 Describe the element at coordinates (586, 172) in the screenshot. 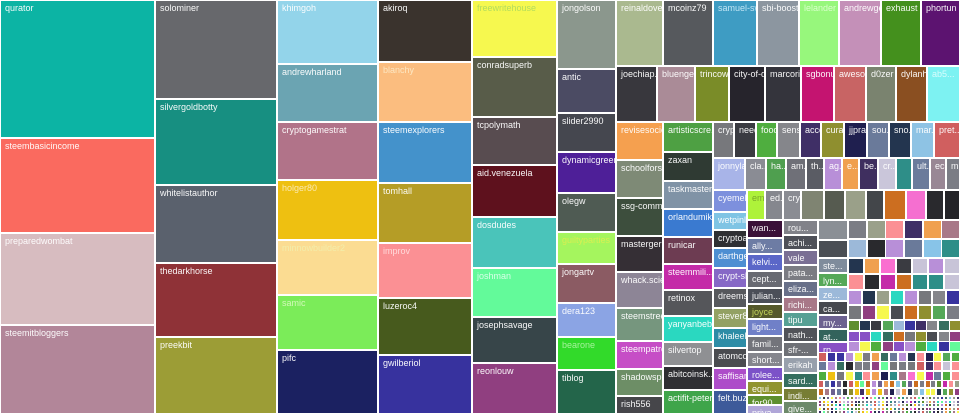

I see `treemap-cell-dynamicgreentk: dynamicgreentk` at that location.